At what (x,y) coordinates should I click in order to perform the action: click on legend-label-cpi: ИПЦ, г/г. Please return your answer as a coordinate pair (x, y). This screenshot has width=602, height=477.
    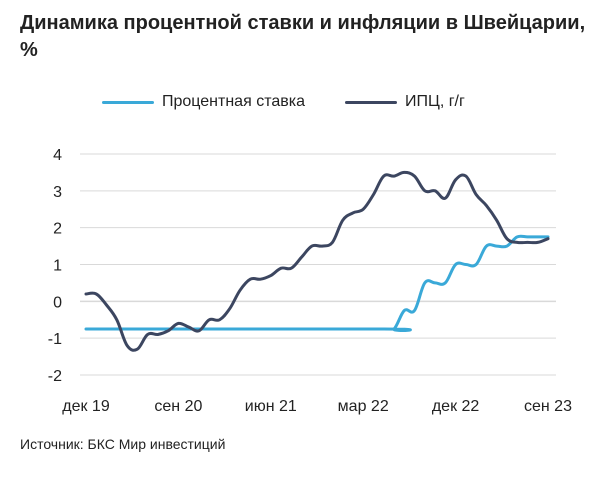
    Looking at the image, I should click on (434, 101).